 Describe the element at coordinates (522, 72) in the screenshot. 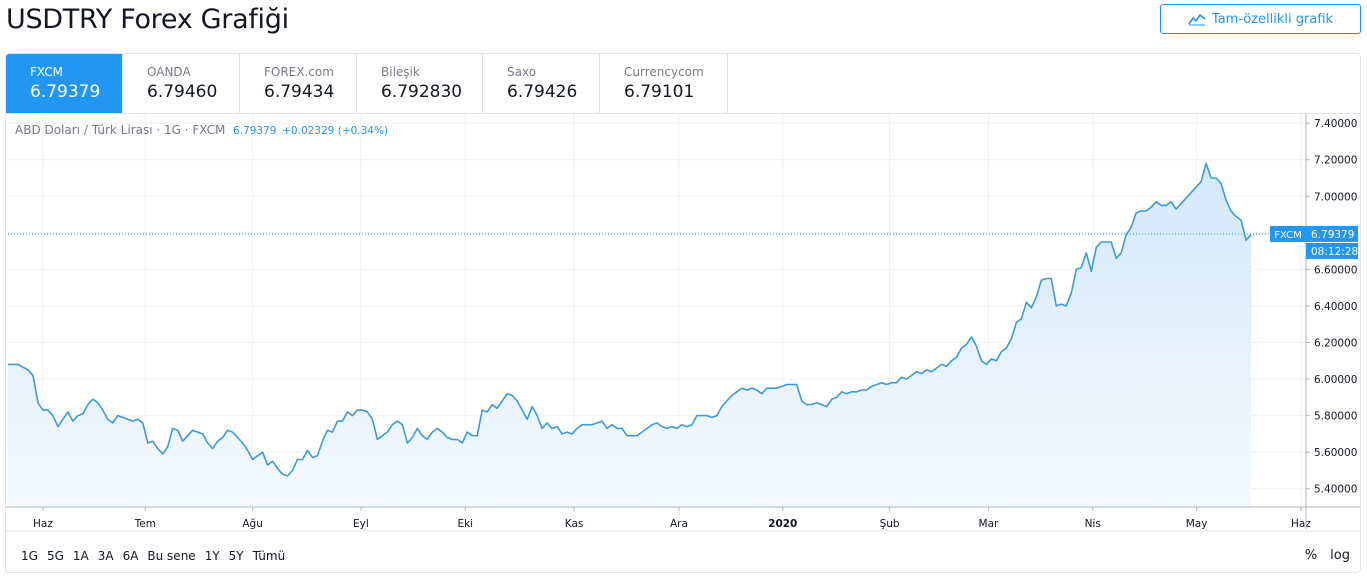

I see `tab-name: Saxo` at that location.